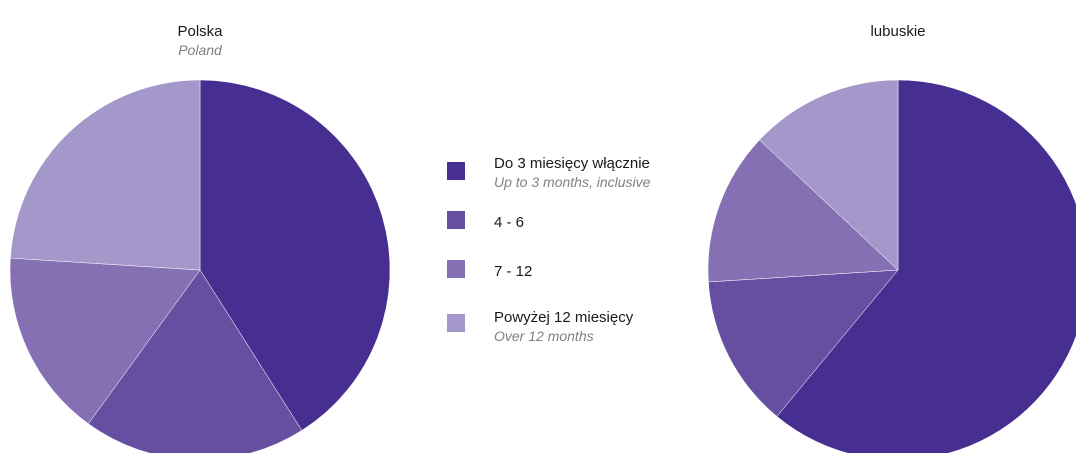 This screenshot has height=453, width=1076. I want to click on pie-title-lubuskie: lubuskie, so click(897, 31).